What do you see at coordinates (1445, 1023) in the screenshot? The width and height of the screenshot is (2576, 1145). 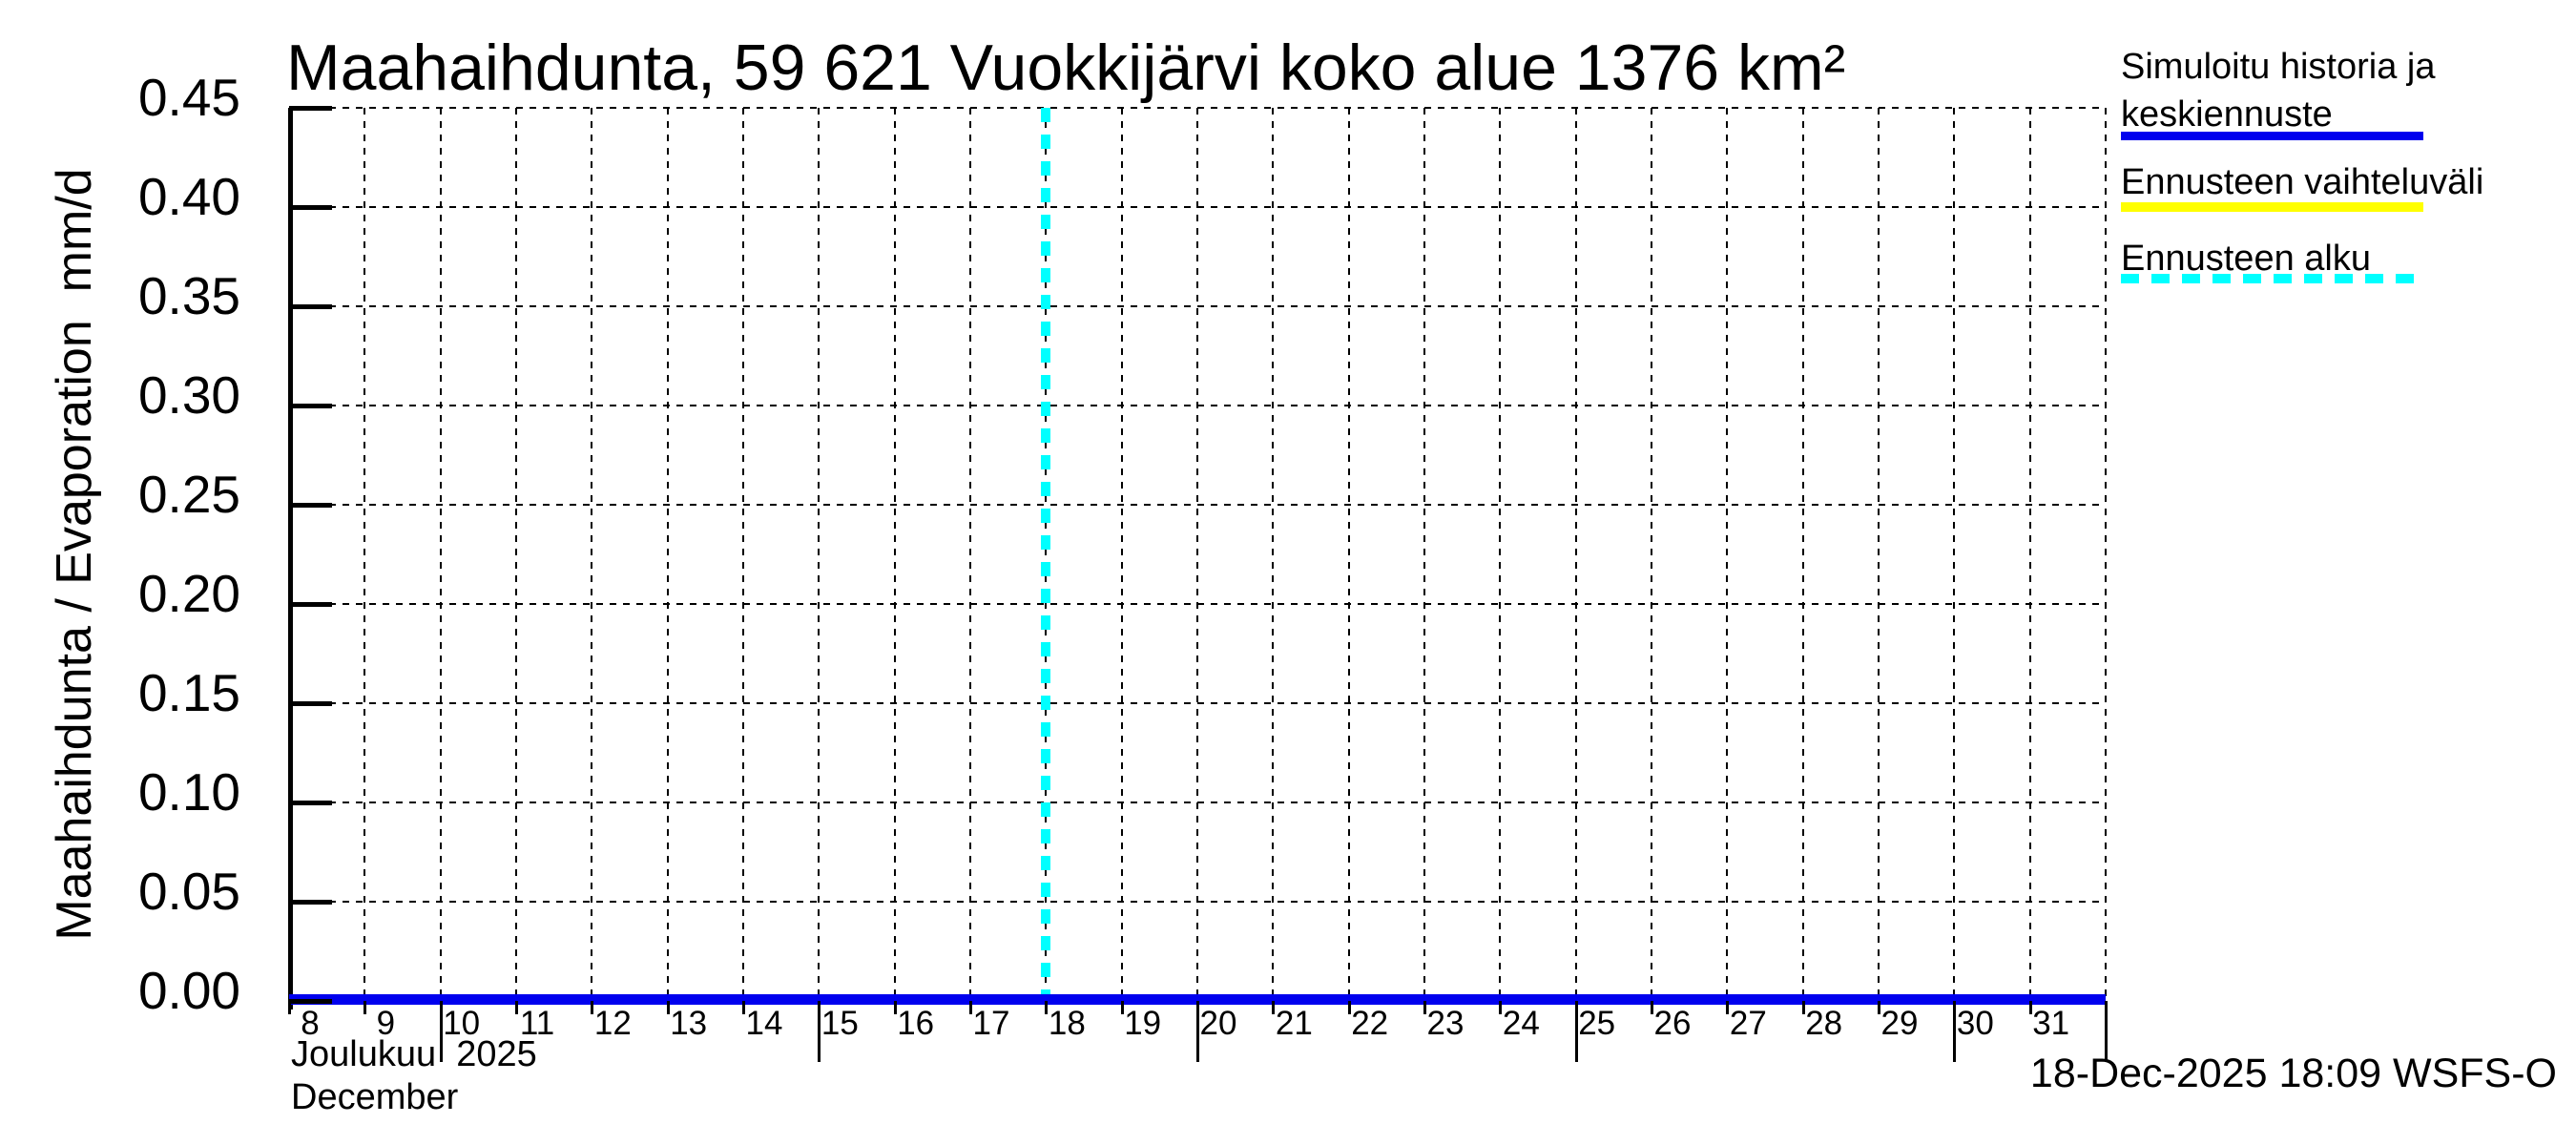 I see `x-tick-label: 23` at bounding box center [1445, 1023].